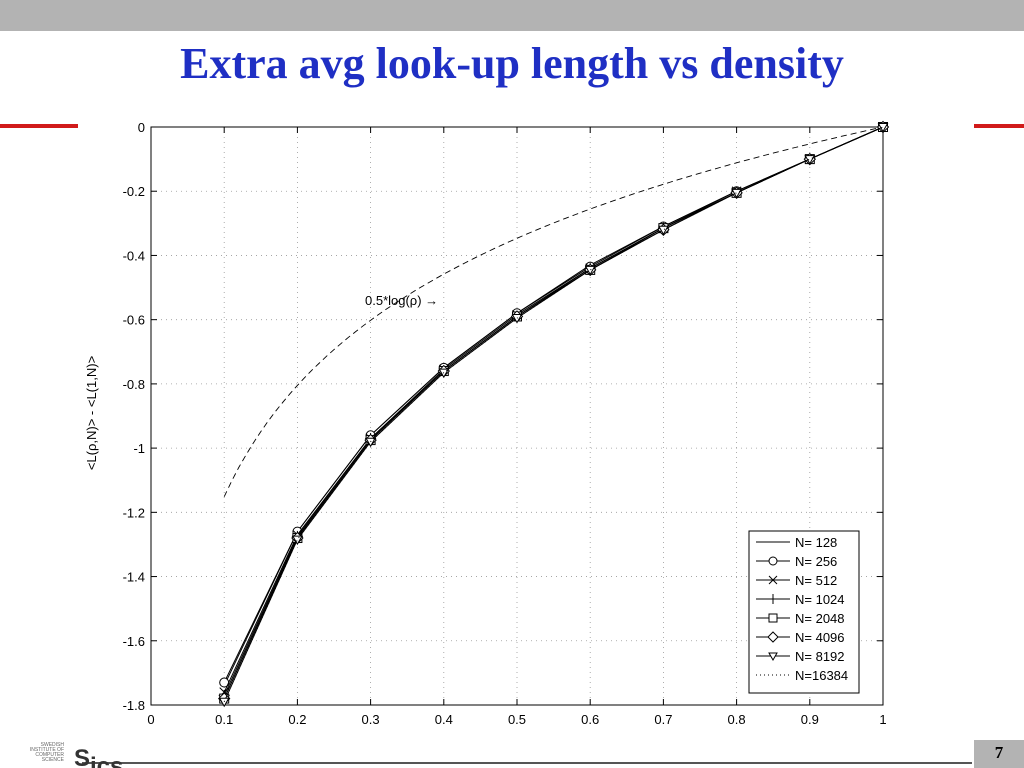 The image size is (1024, 768). I want to click on legend-label: N= 256, so click(816, 561).